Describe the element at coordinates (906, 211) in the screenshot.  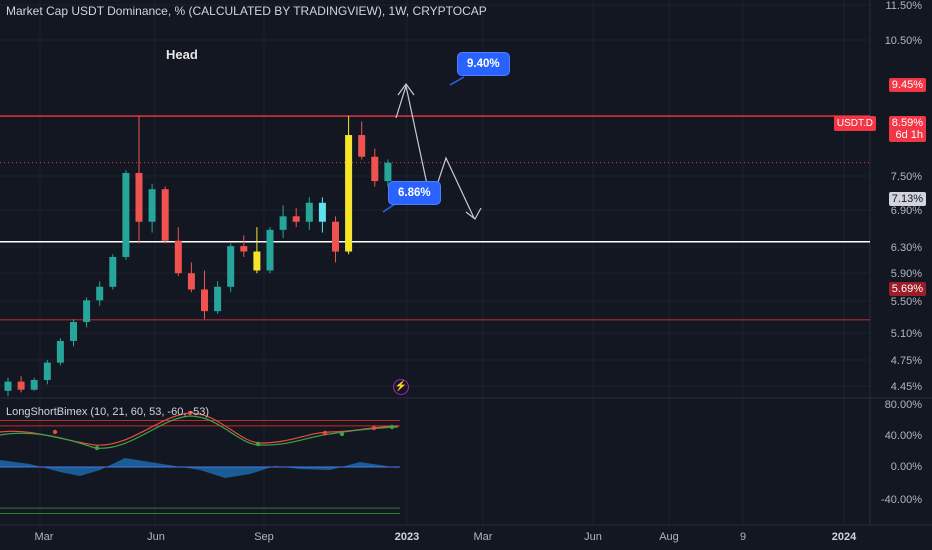
I see `price-axis-label: 6.90%` at that location.